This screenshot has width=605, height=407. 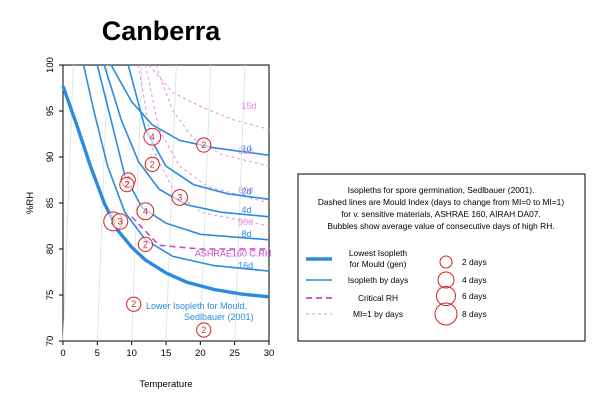 I want to click on critical-rh-label: ASHRAE160 C.RH, so click(x=233, y=253).